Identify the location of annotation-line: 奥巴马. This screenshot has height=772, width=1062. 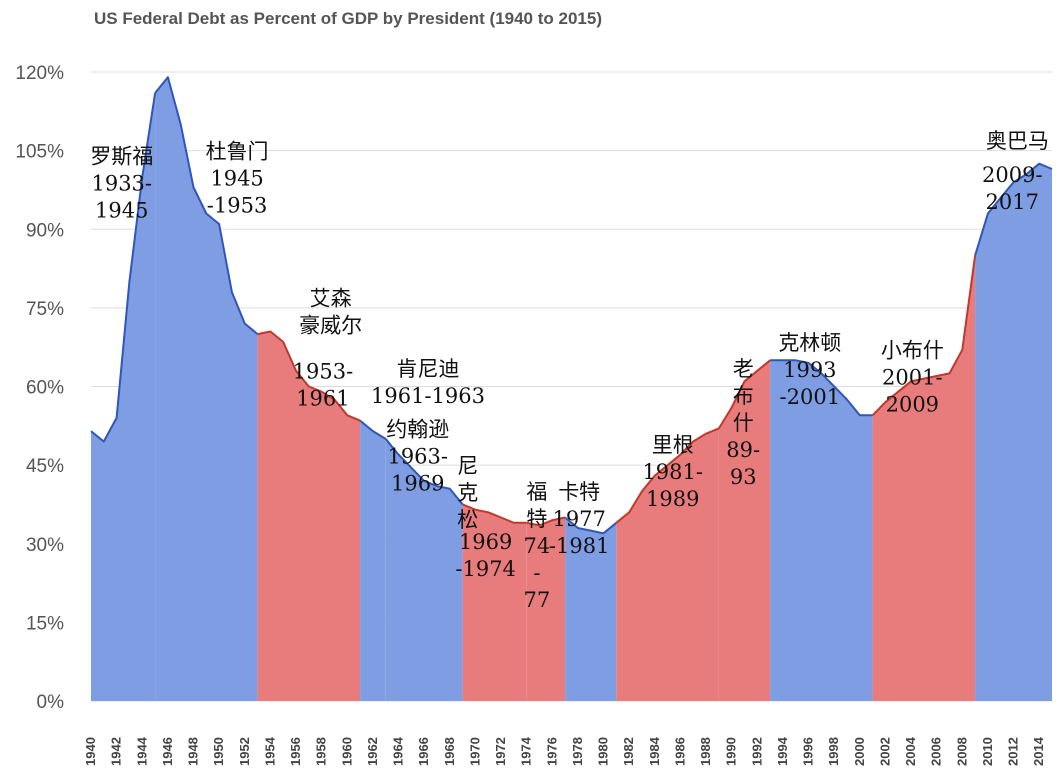
(1017, 141).